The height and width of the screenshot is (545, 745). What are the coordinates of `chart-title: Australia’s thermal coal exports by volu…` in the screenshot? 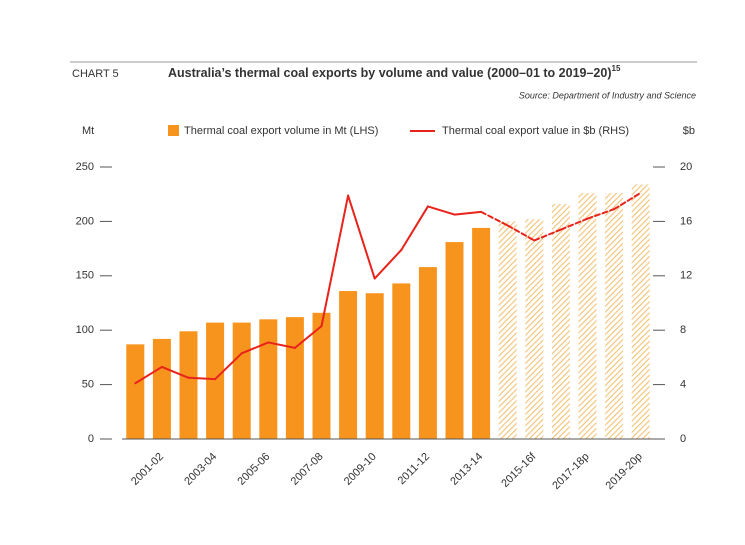 It's located at (394, 72).